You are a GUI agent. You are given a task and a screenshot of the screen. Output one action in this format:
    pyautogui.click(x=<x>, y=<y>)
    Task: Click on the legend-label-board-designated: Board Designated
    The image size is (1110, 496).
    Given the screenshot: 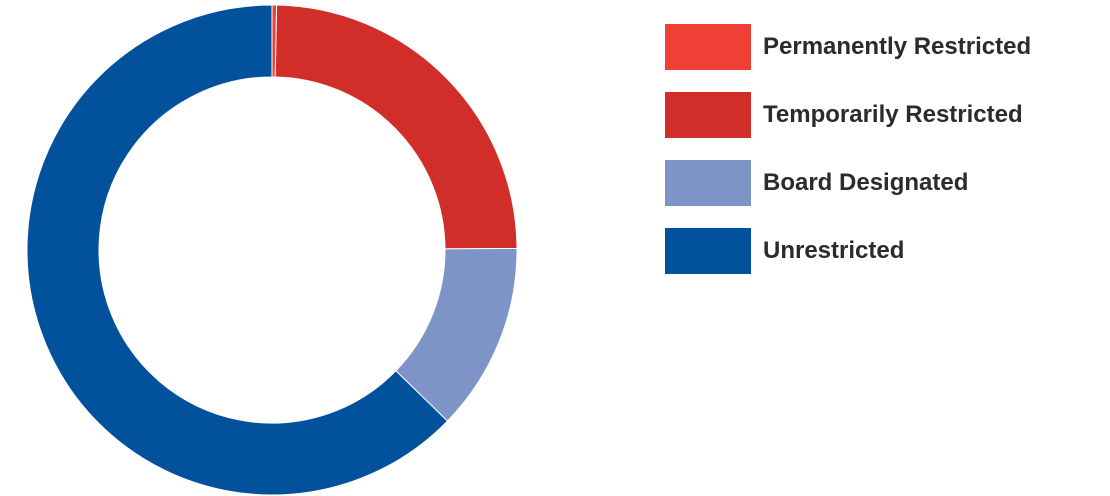 What is the action you would take?
    pyautogui.click(x=866, y=182)
    